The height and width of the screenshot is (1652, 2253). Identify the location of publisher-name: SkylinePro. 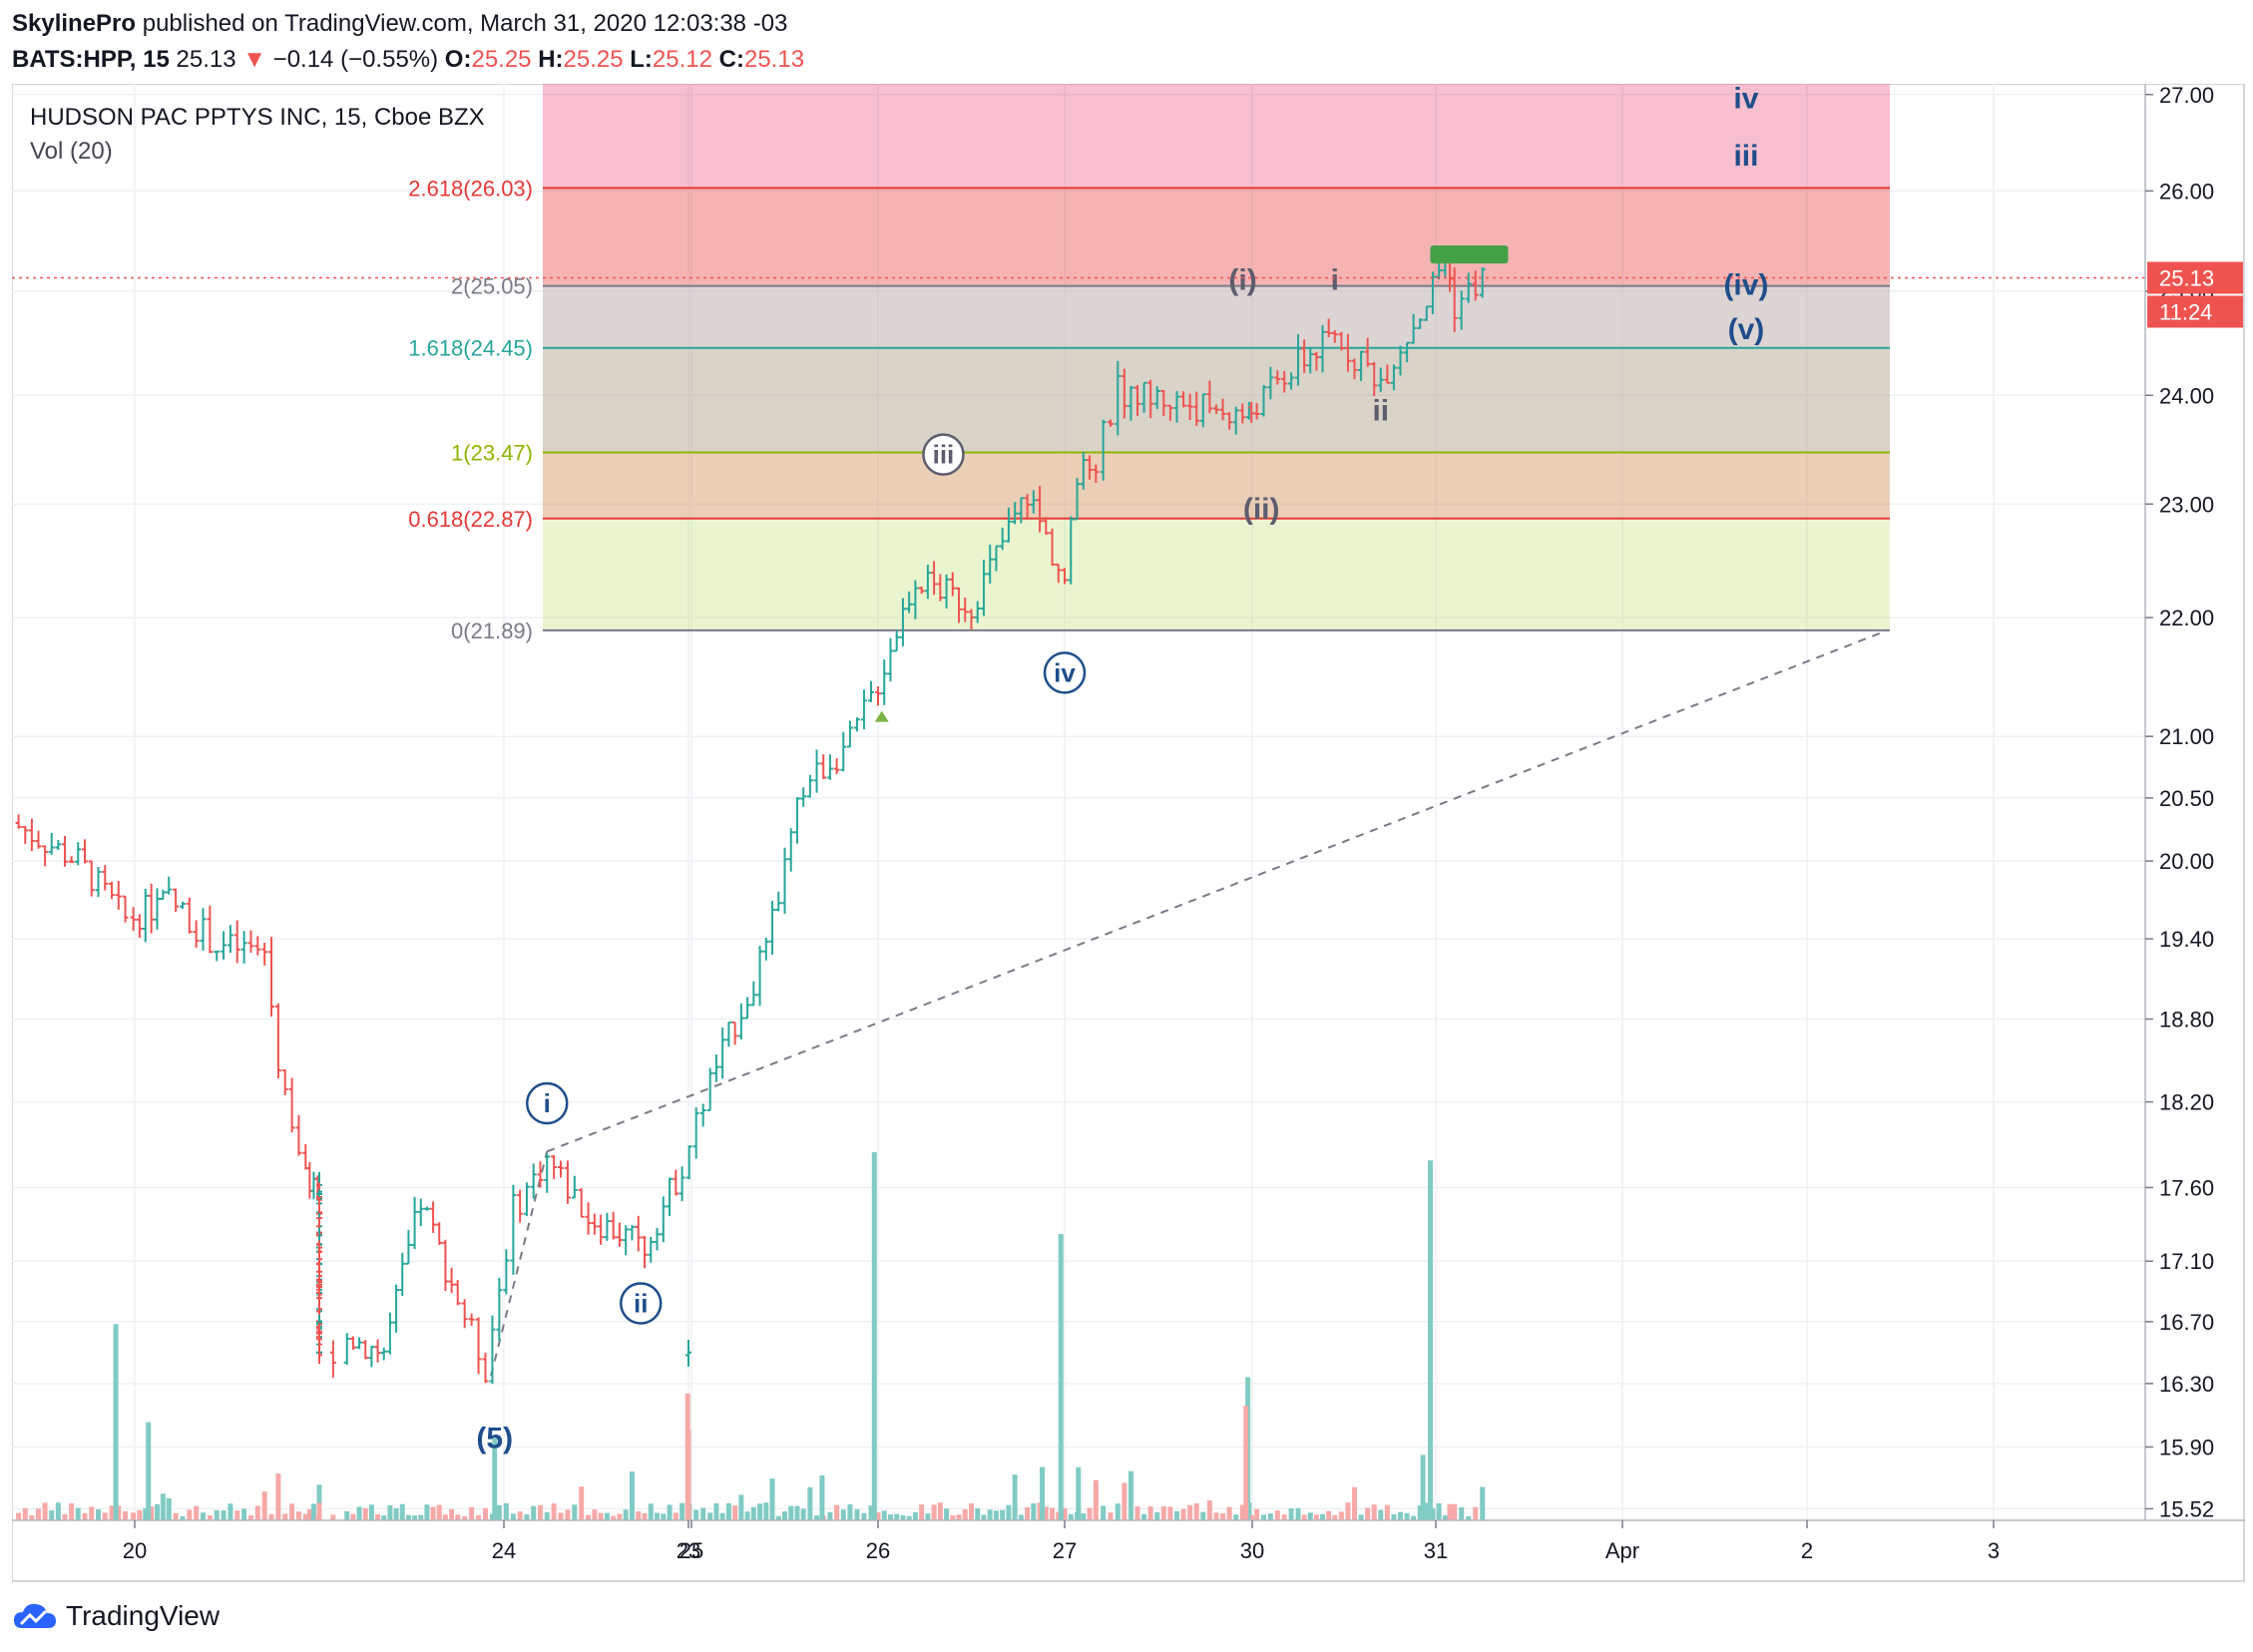
(74, 23).